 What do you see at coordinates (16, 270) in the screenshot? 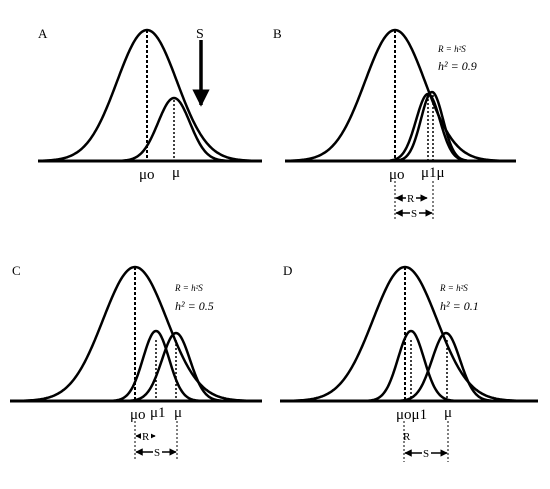
I see `panel-label: C` at bounding box center [16, 270].